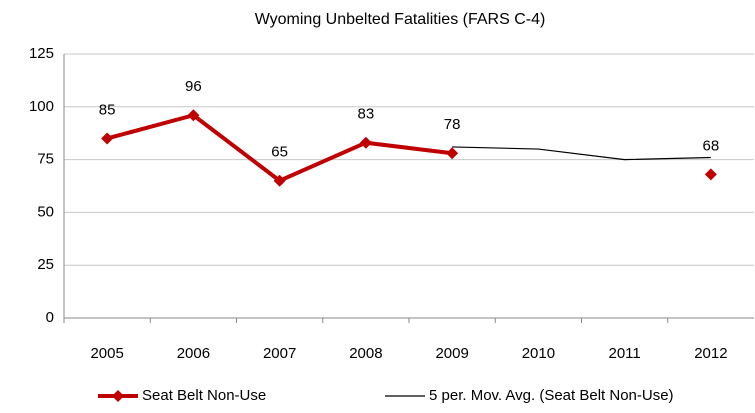 Image resolution: width=755 pixels, height=413 pixels. I want to click on y-tick-label: 75, so click(45, 159).